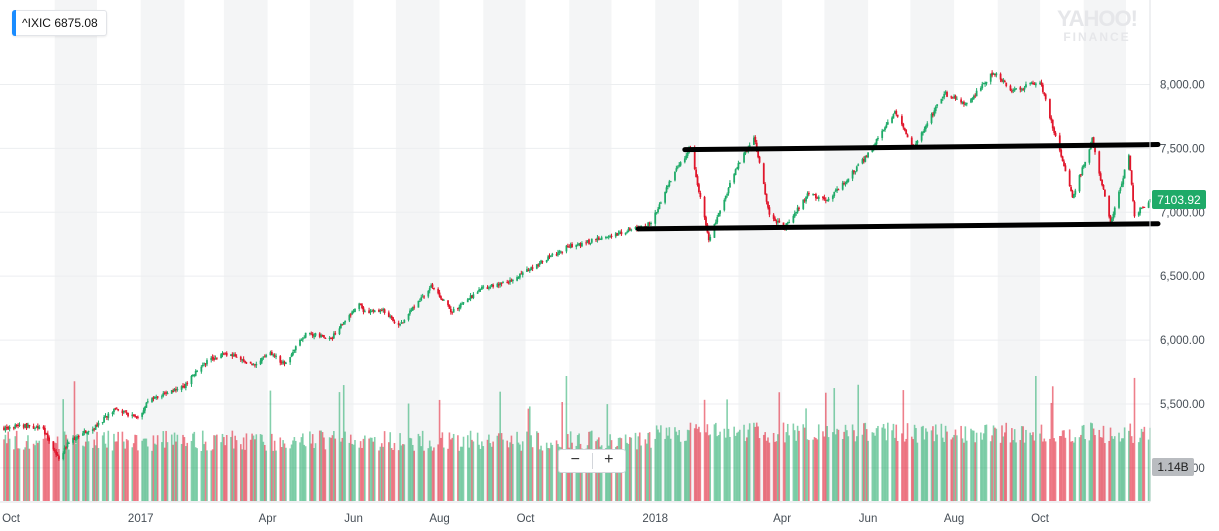  What do you see at coordinates (575, 513) in the screenshot?
I see `x-axis: Oct 2017 Apr Jun Aug Oct 2018 Apr Jun Aug Oct` at bounding box center [575, 513].